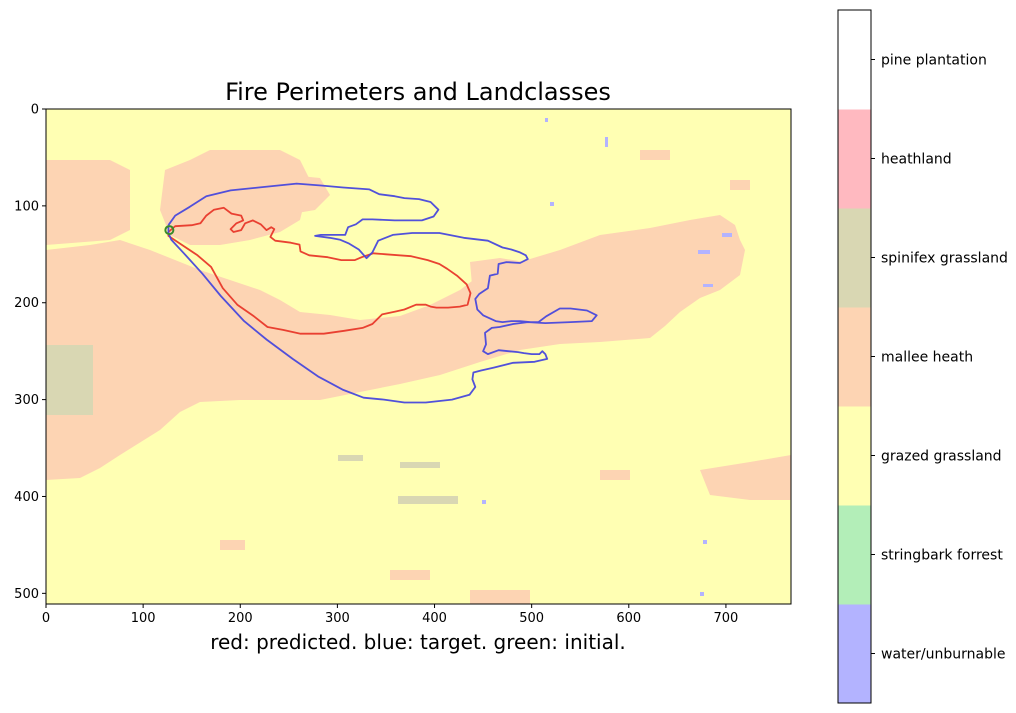 The image size is (1016, 713). I want to click on perimeter-lines, so click(381, 293).